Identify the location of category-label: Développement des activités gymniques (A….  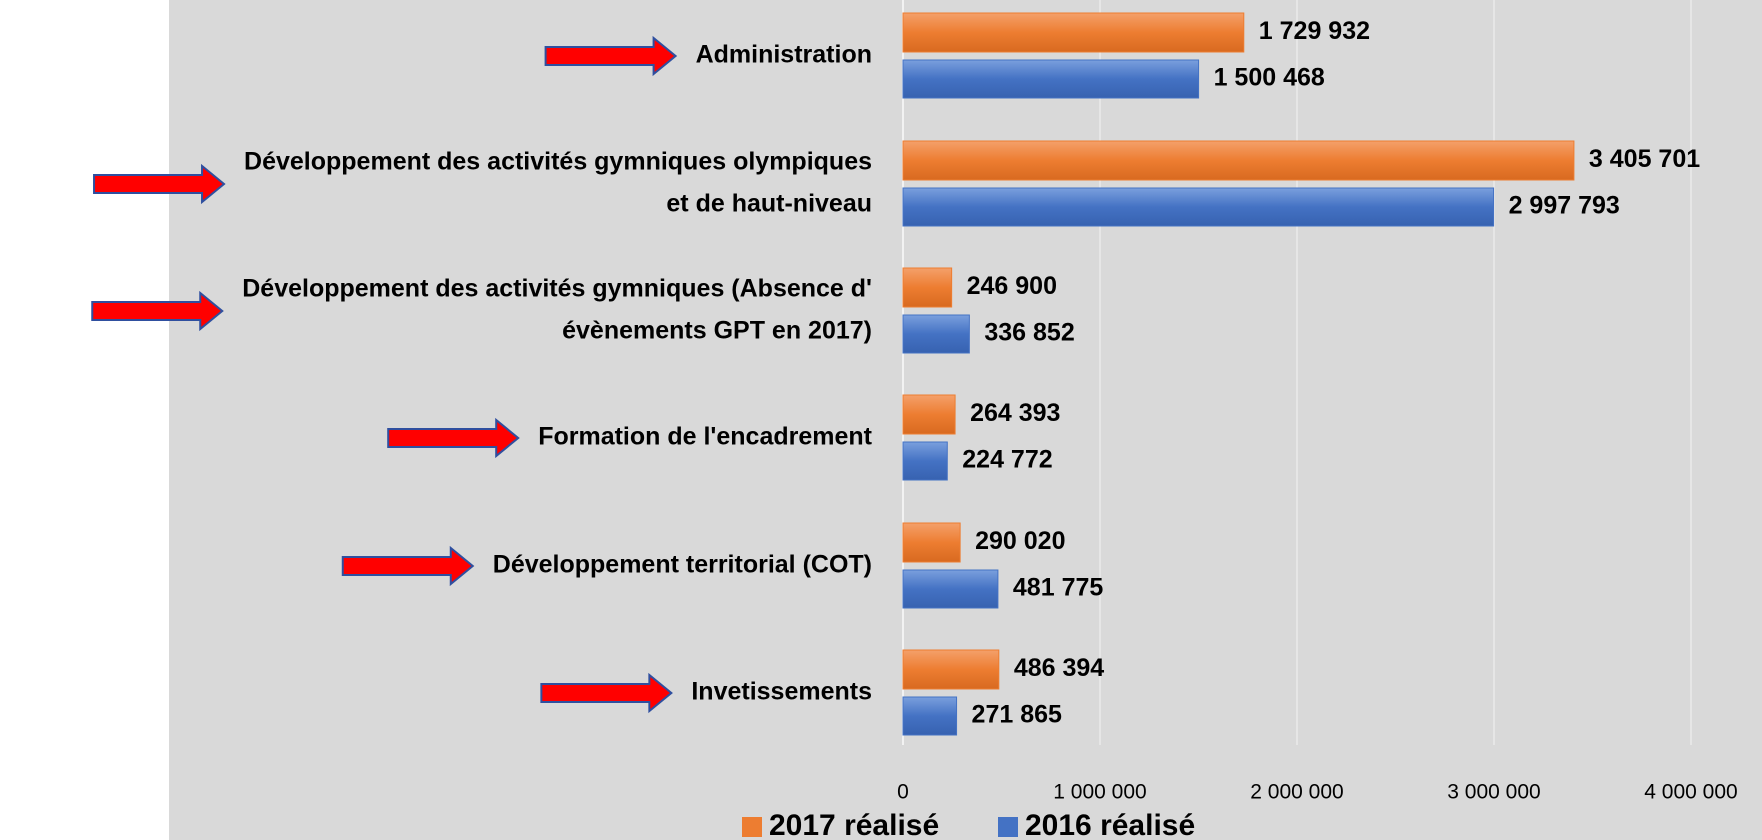
(557, 289).